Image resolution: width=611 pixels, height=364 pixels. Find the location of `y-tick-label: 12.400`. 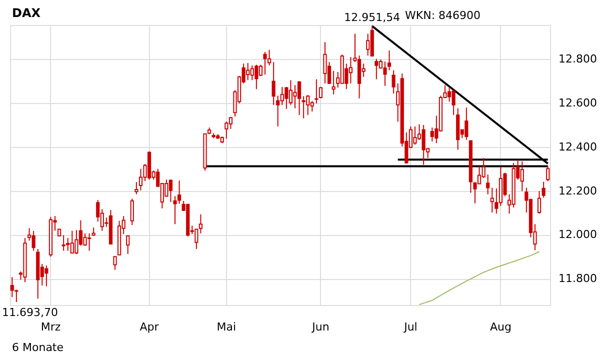

y-tick-label: 12.400 is located at coordinates (577, 147).